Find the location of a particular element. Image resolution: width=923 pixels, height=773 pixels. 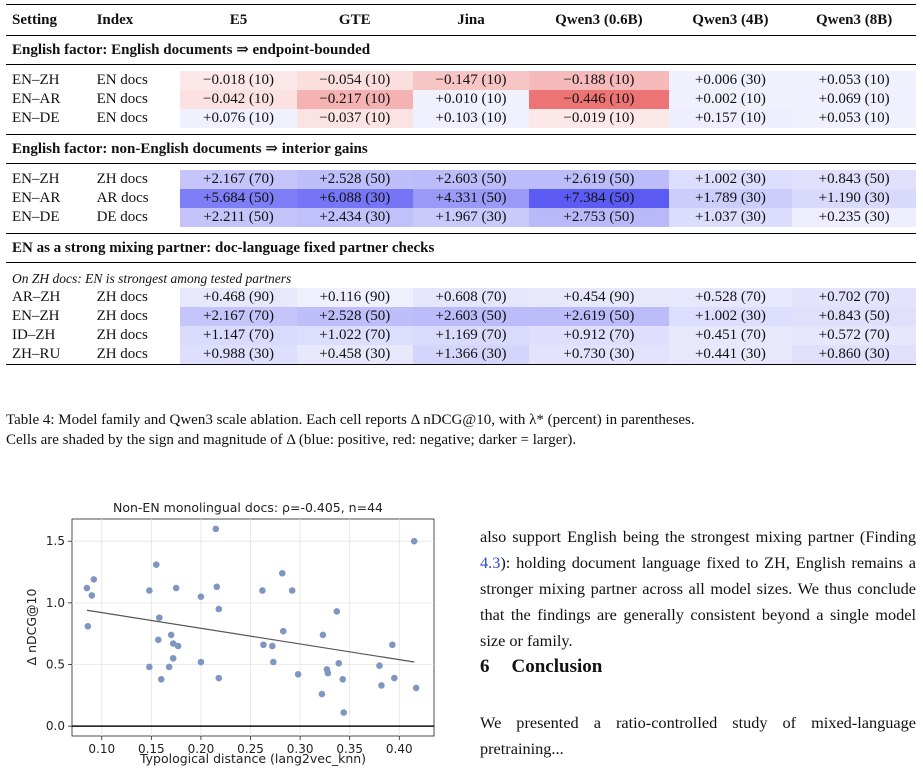

value-cell: +0.235 (30) is located at coordinates (854, 217).